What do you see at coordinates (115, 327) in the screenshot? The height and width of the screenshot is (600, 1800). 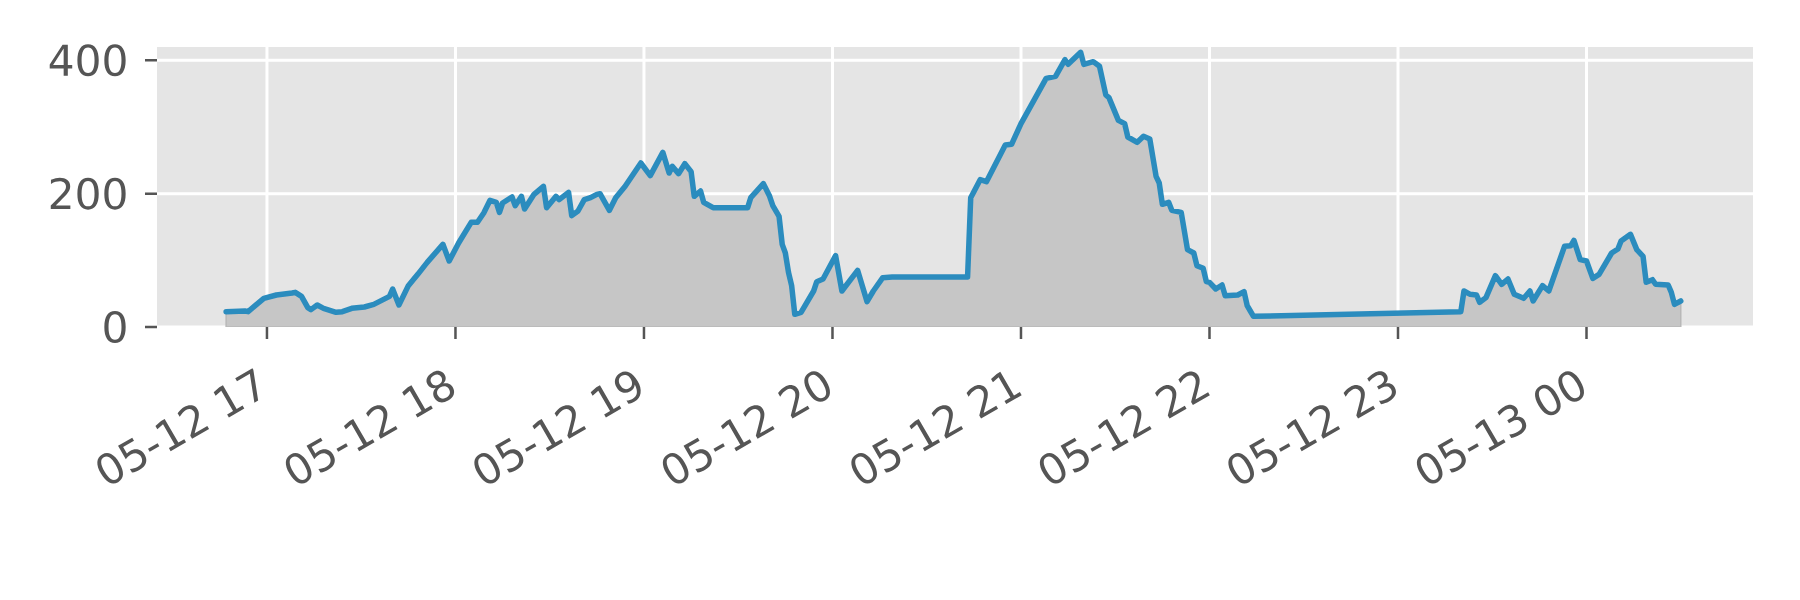 I see `y-tick-label: 0` at bounding box center [115, 327].